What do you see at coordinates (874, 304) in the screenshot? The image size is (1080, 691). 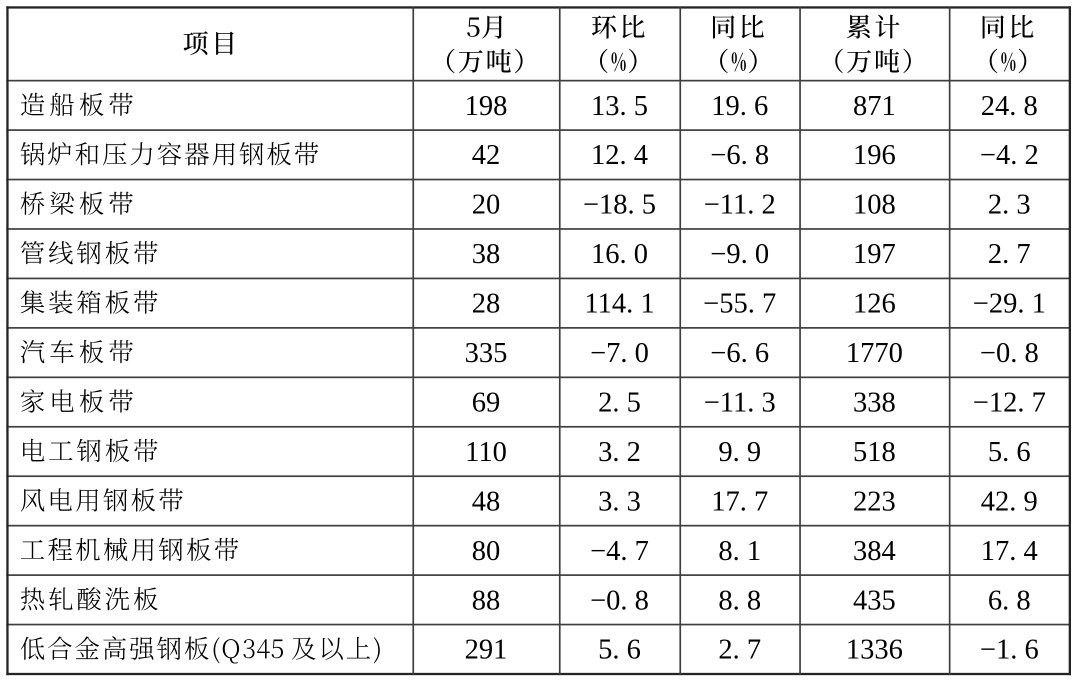 I see `svg-text: 126` at bounding box center [874, 304].